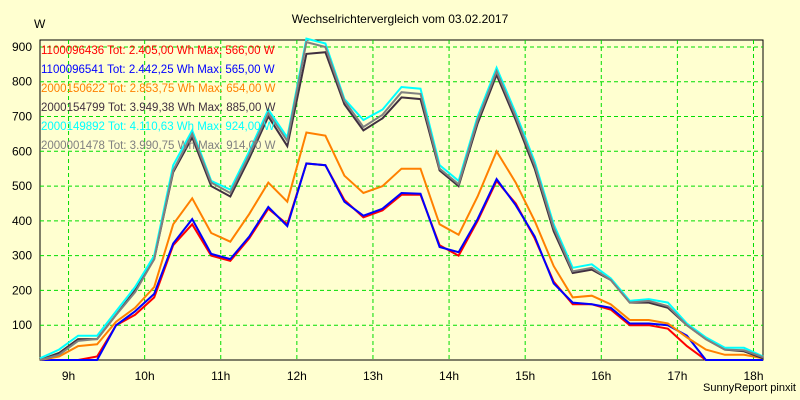 Image resolution: width=800 pixels, height=400 pixels. I want to click on y-tick-label: 200, so click(22, 290).